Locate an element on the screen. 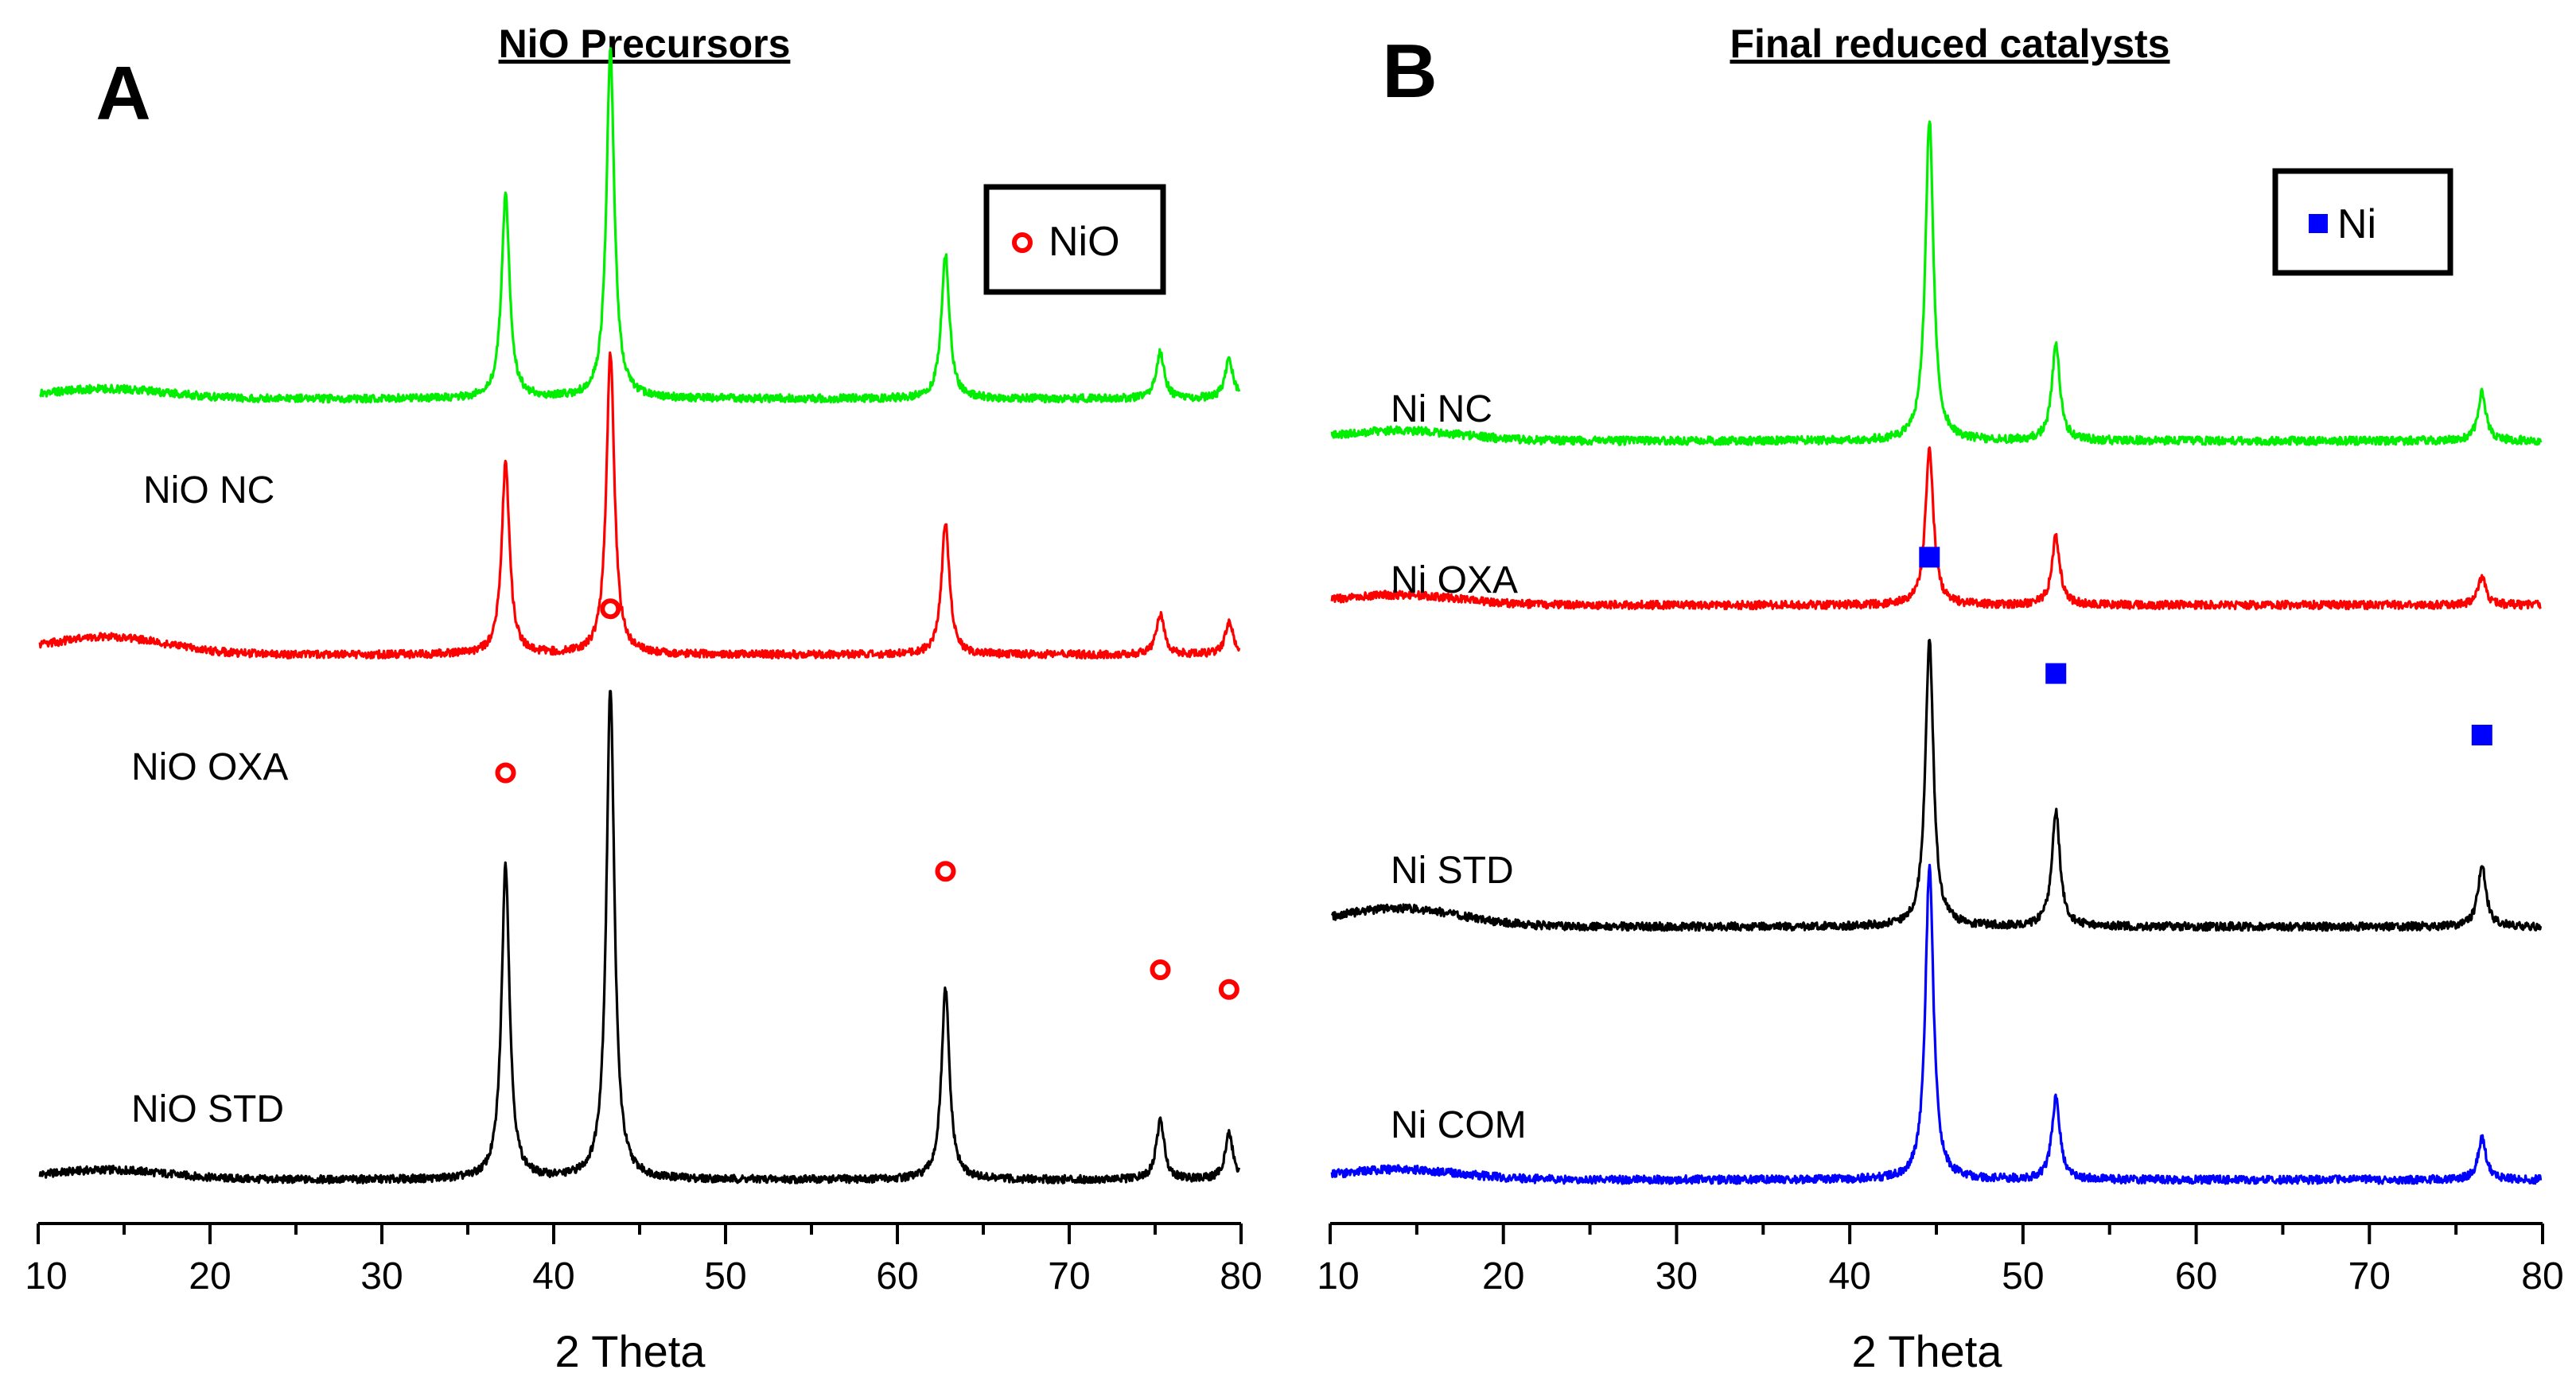 The image size is (2576, 1389). panel-letter: B is located at coordinates (1410, 71).